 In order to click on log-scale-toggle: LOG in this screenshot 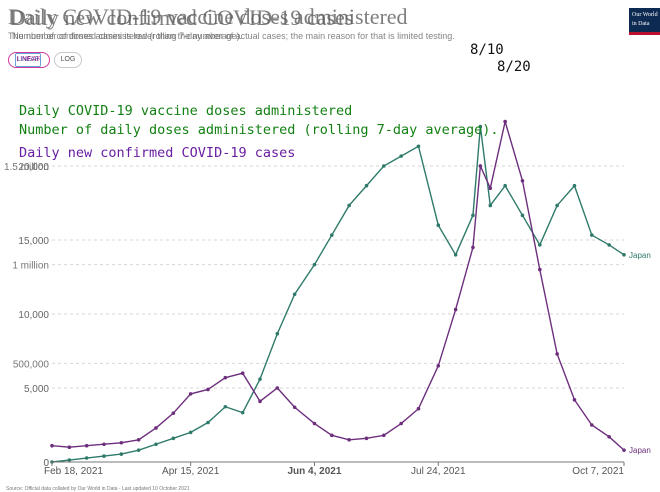, I will do `click(68, 60)`.